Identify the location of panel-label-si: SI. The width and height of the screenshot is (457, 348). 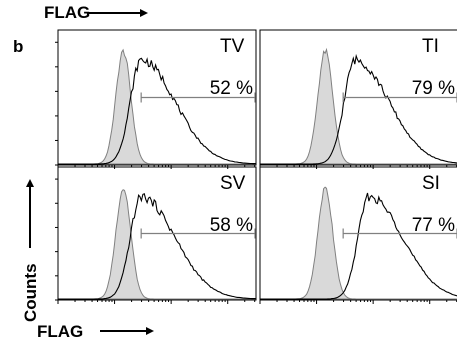
(431, 183).